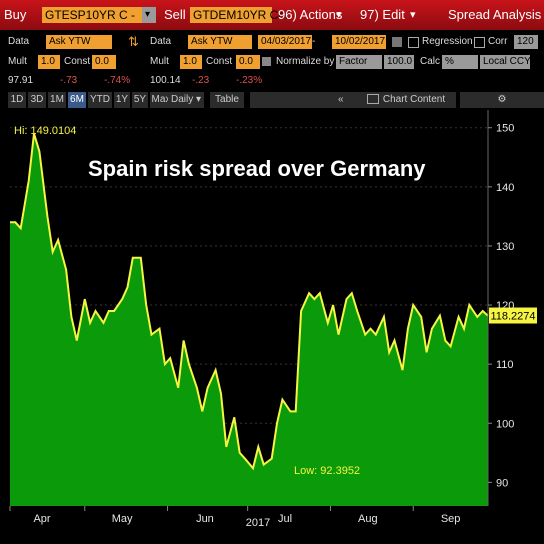 Image resolution: width=544 pixels, height=544 pixels. Describe the element at coordinates (104, 62) in the screenshot. I see `const-field-1: 0.0` at that location.